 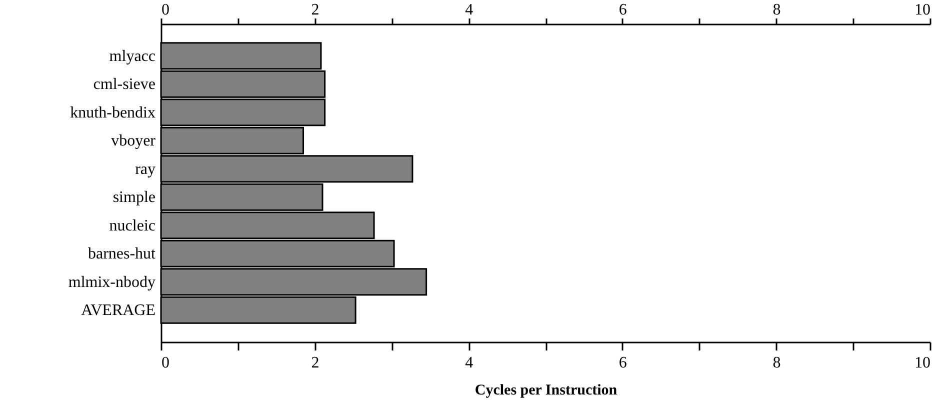 I want to click on x-tick-label: 2, so click(x=315, y=10).